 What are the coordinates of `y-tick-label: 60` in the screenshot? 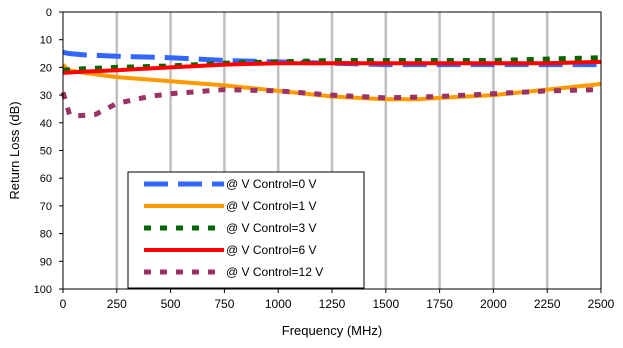 It's located at (46, 179).